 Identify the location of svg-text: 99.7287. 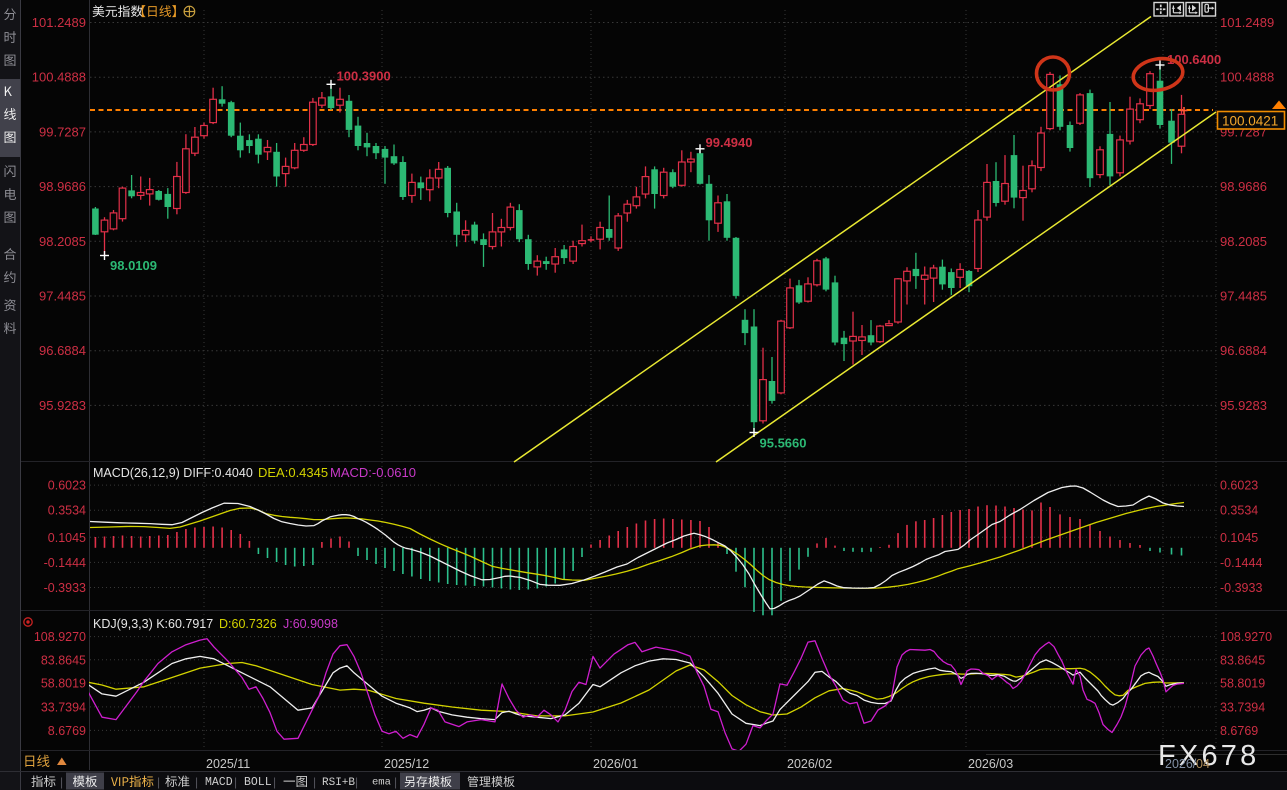
(62, 131).